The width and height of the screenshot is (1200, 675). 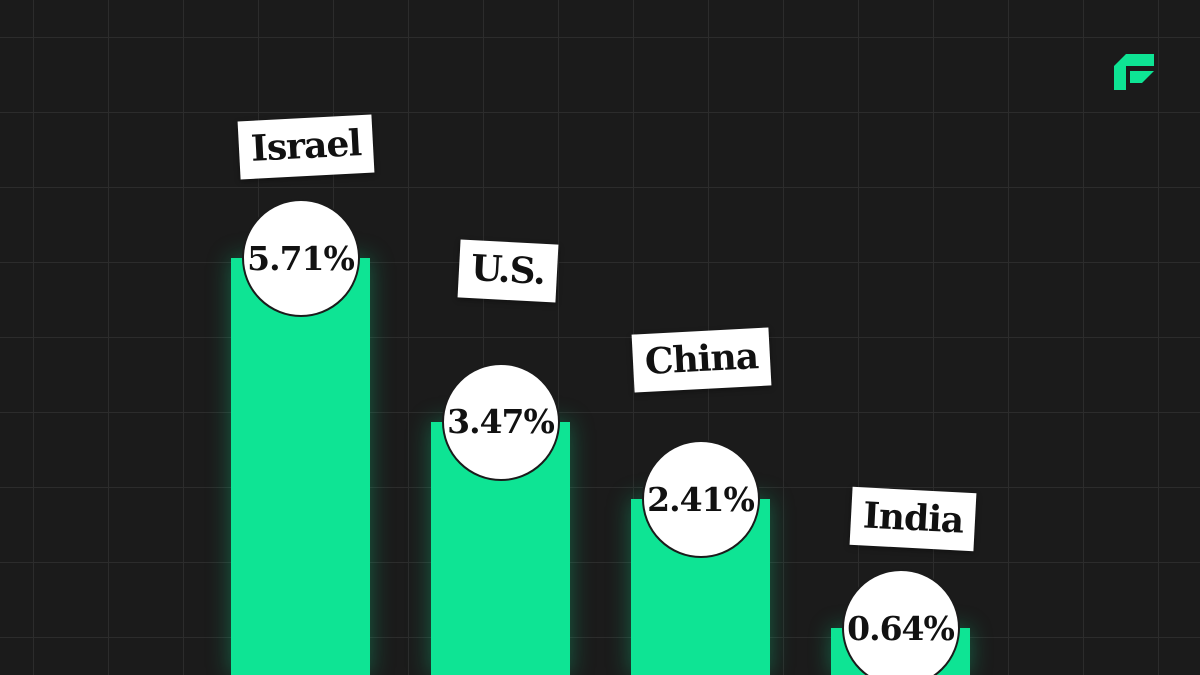 What do you see at coordinates (900, 622) in the screenshot?
I see `value-label: 0.64%` at bounding box center [900, 622].